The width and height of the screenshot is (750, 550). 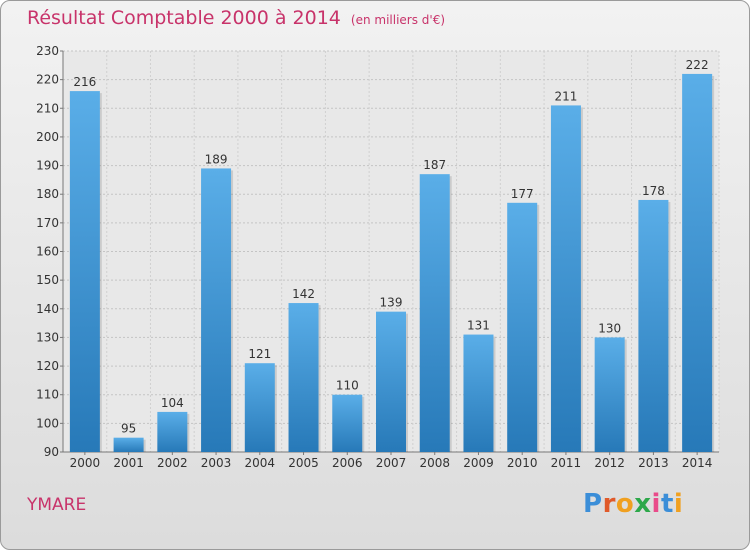 I want to click on proxiti-logo: Proxiti, so click(x=633, y=504).